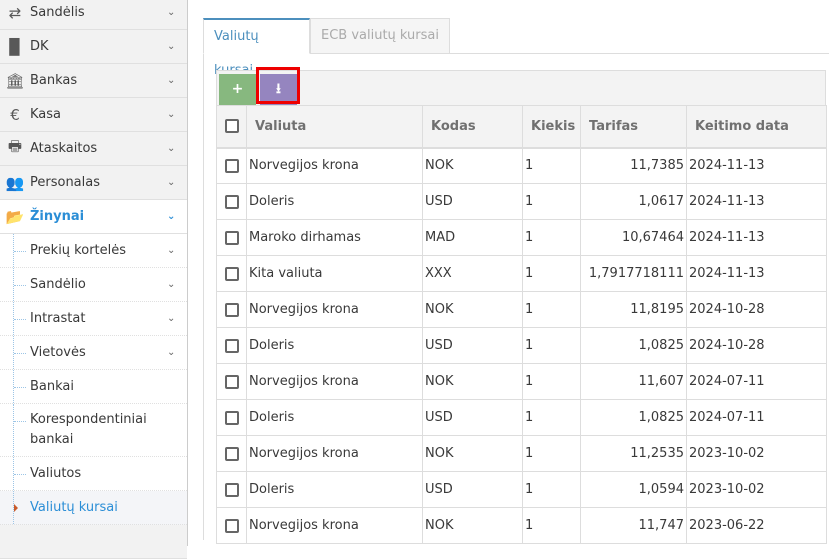  What do you see at coordinates (93, 115) in the screenshot?
I see `sidebar-item-4: € Kasa ⌄` at bounding box center [93, 115].